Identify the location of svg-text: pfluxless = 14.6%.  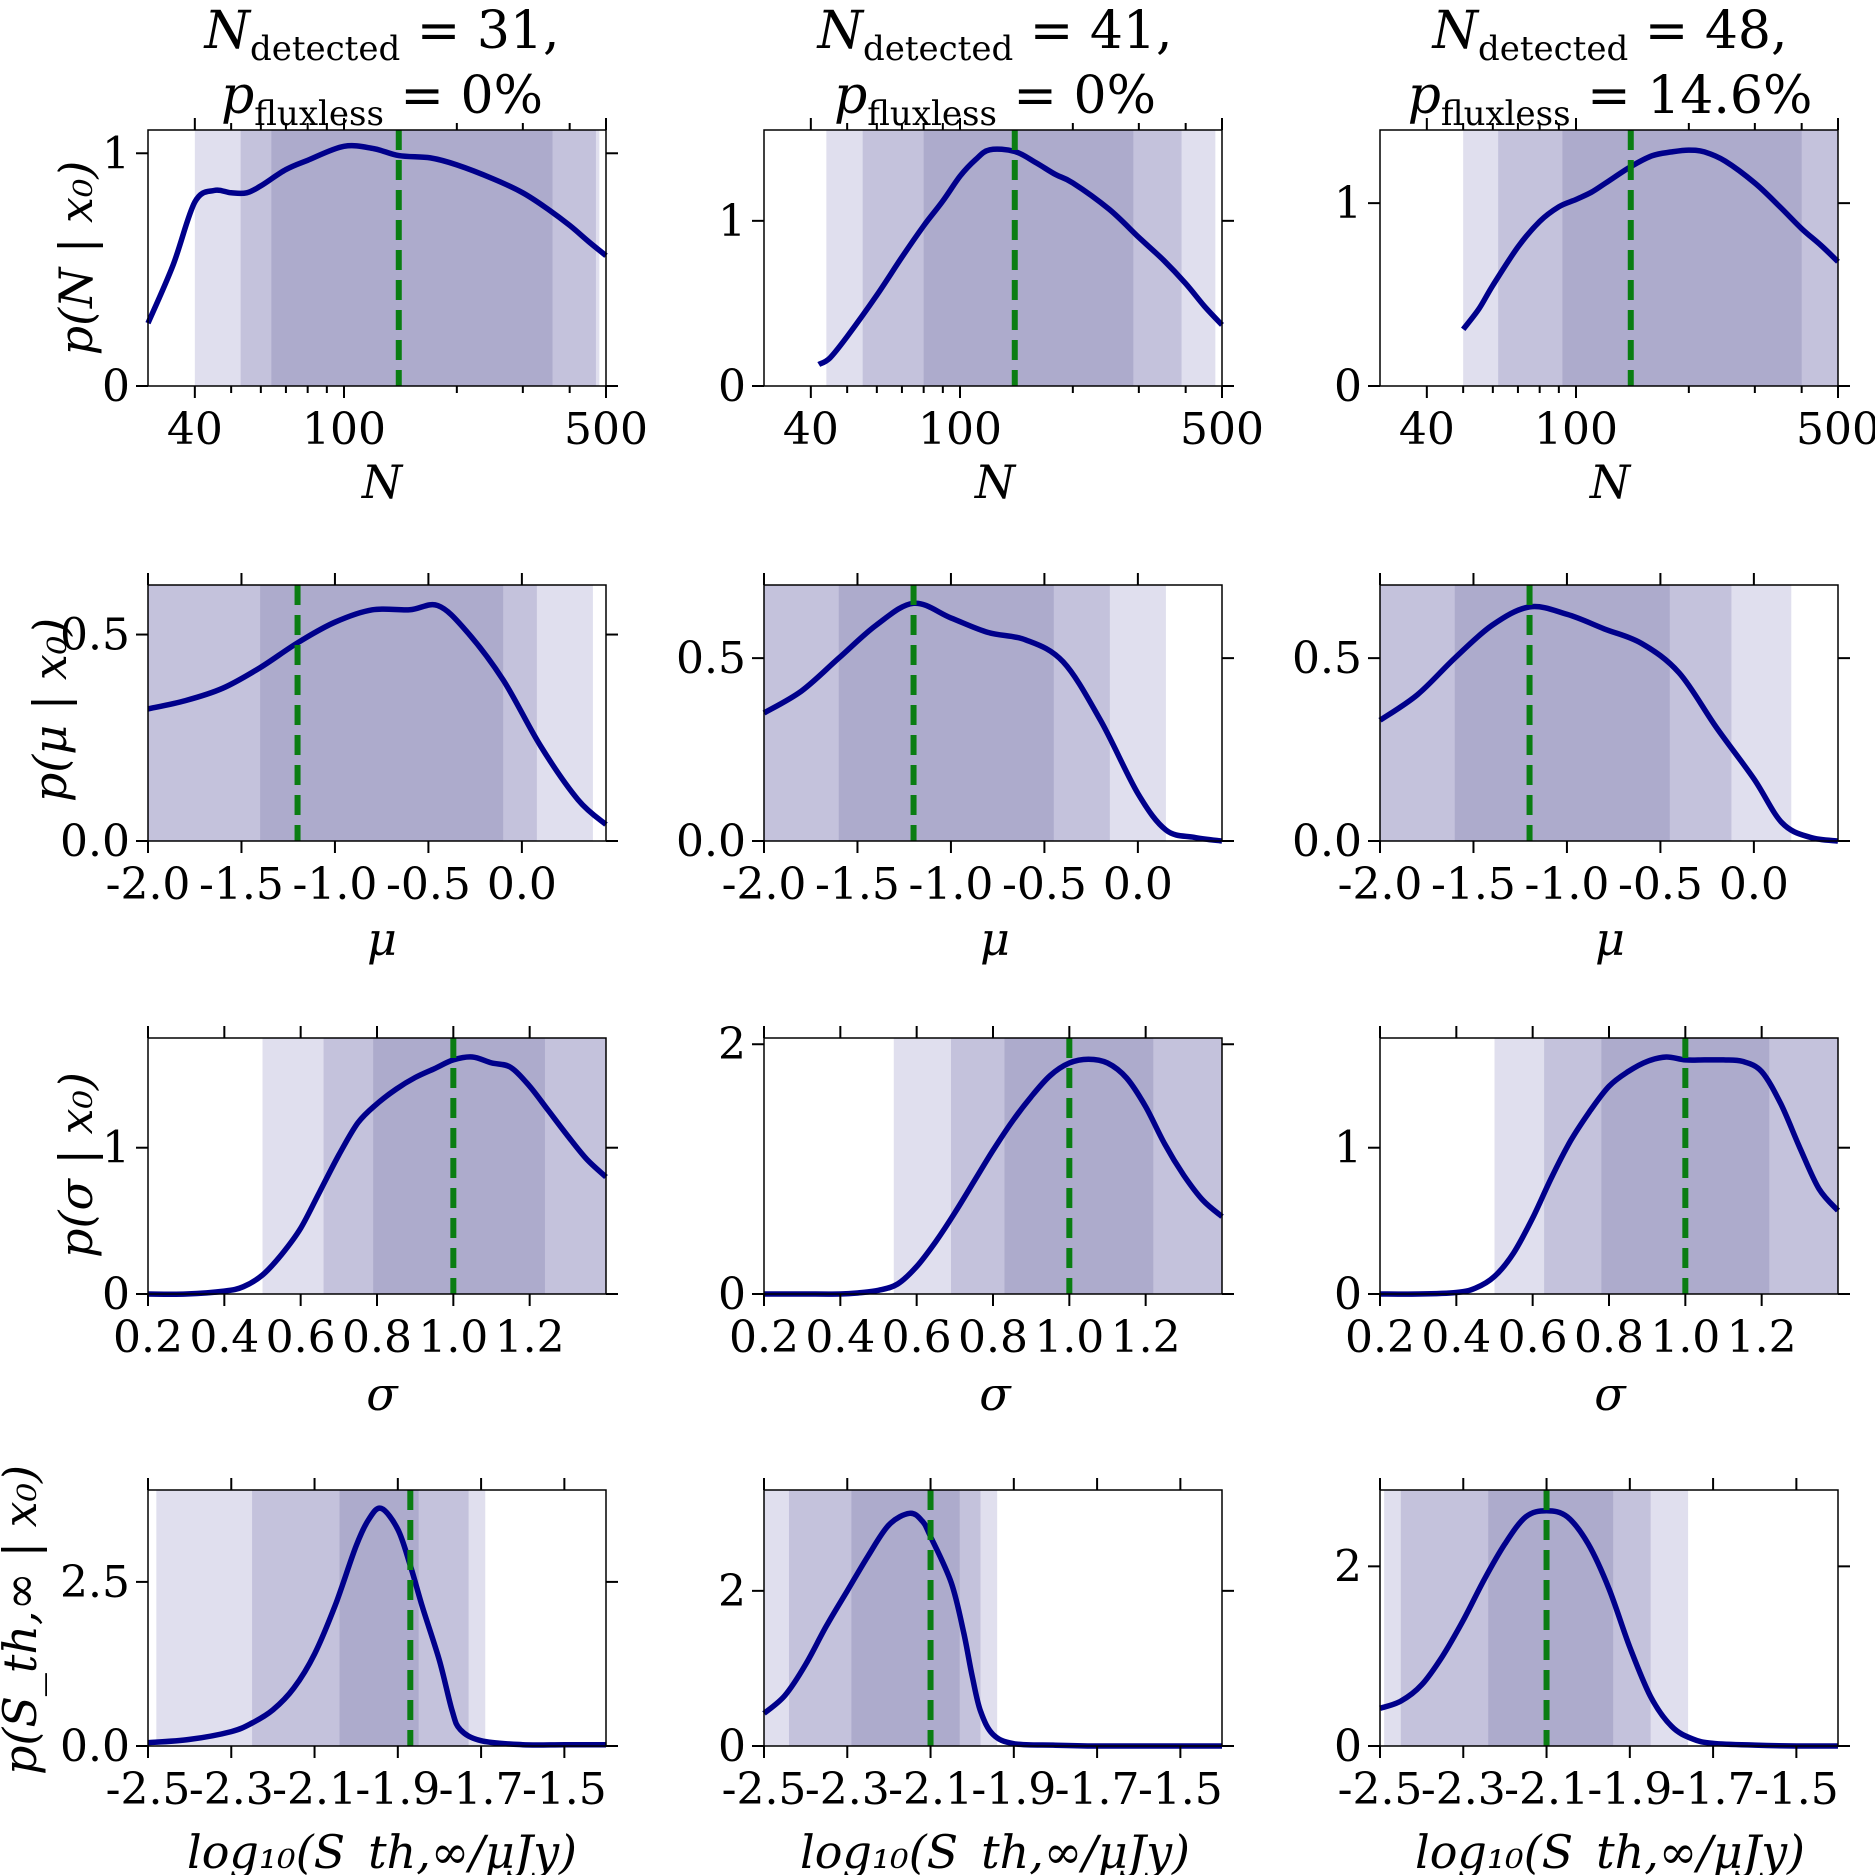
(1610, 100).